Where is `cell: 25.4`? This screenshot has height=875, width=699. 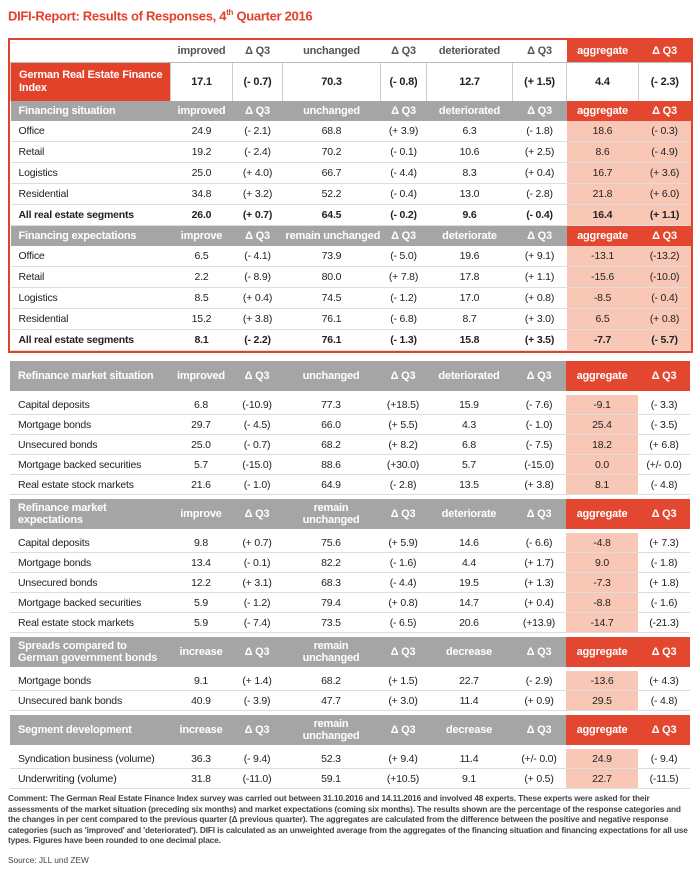
cell: 25.4 is located at coordinates (602, 424).